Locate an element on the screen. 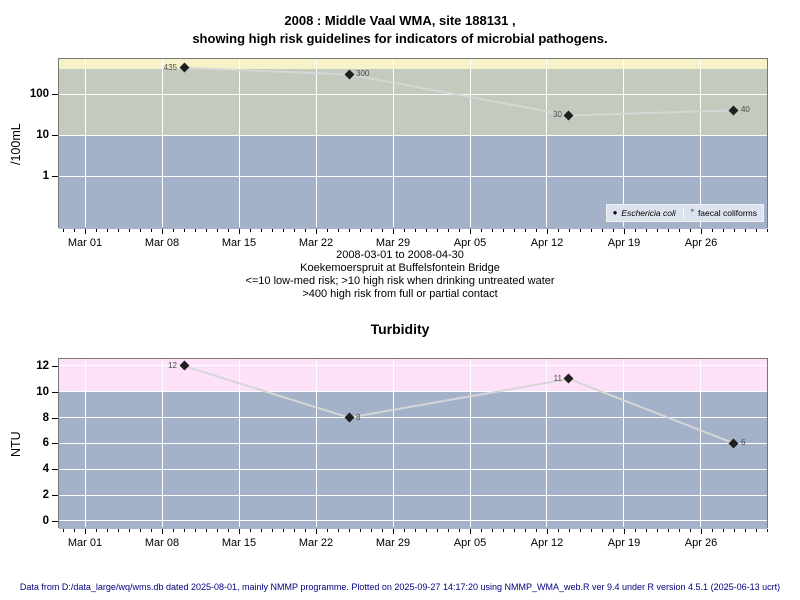  y-axis-tick-label: 2 is located at coordinates (45, 495).